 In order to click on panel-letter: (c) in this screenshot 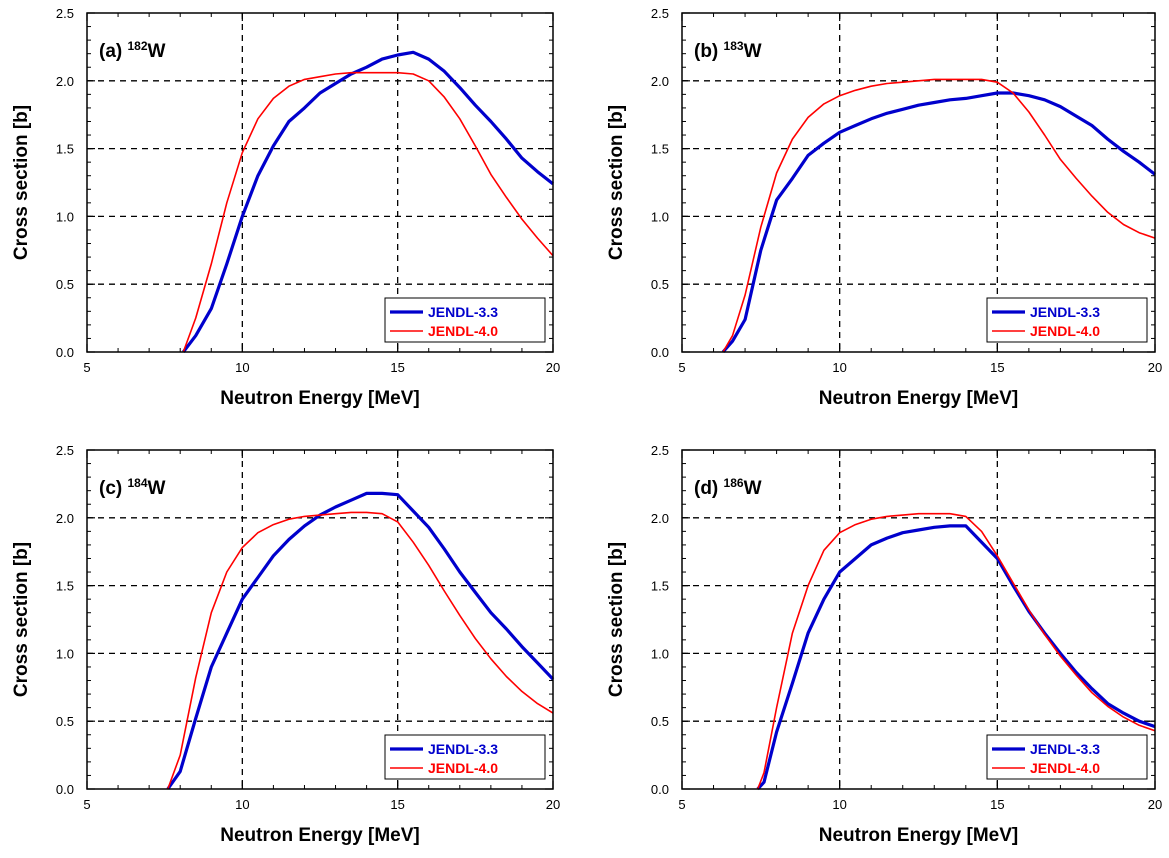, I will do `click(113, 488)`.